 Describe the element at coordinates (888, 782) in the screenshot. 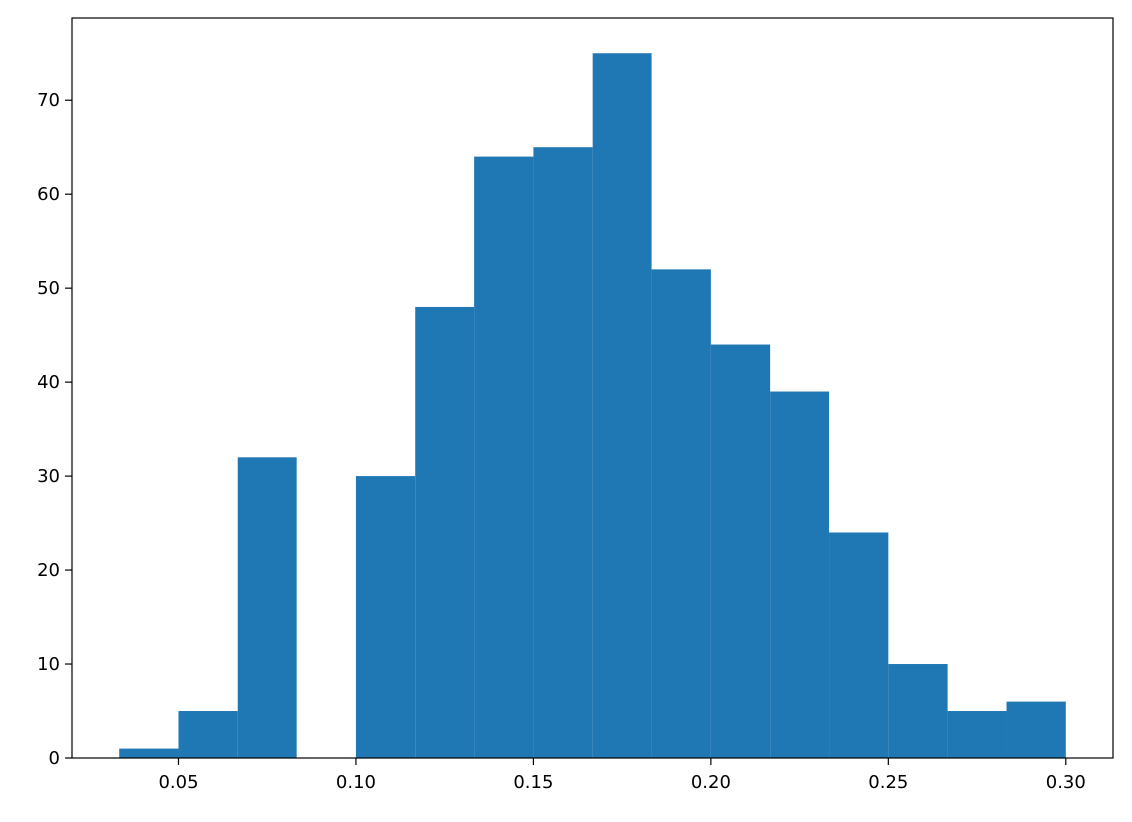

I see `x-tick-label: 0.25` at that location.